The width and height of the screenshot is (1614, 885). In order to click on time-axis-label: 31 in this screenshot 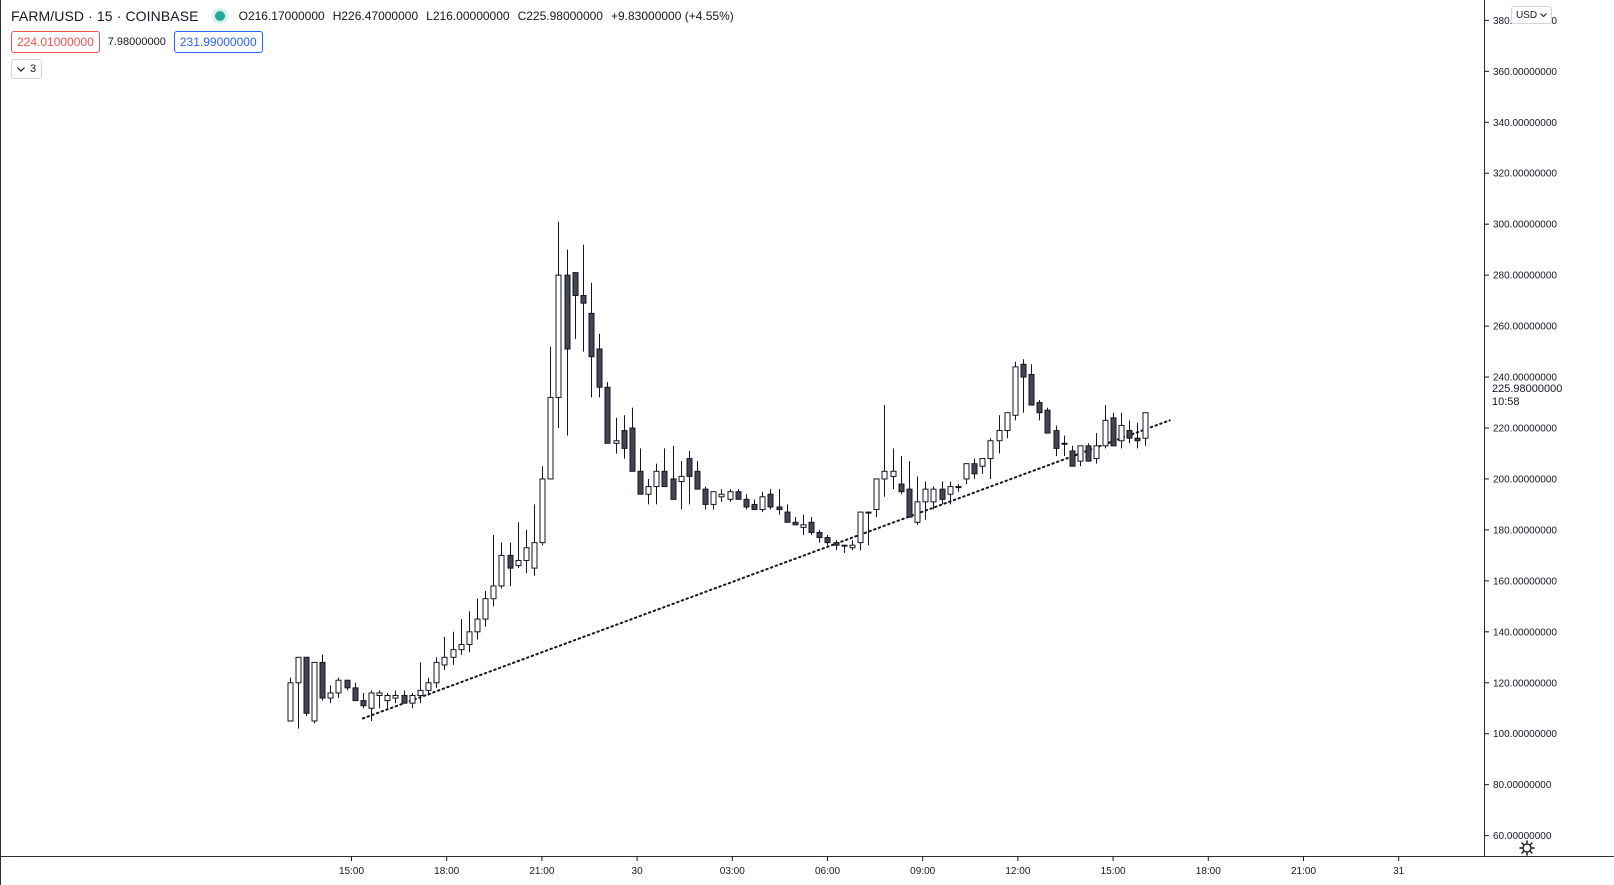, I will do `click(1399, 871)`.